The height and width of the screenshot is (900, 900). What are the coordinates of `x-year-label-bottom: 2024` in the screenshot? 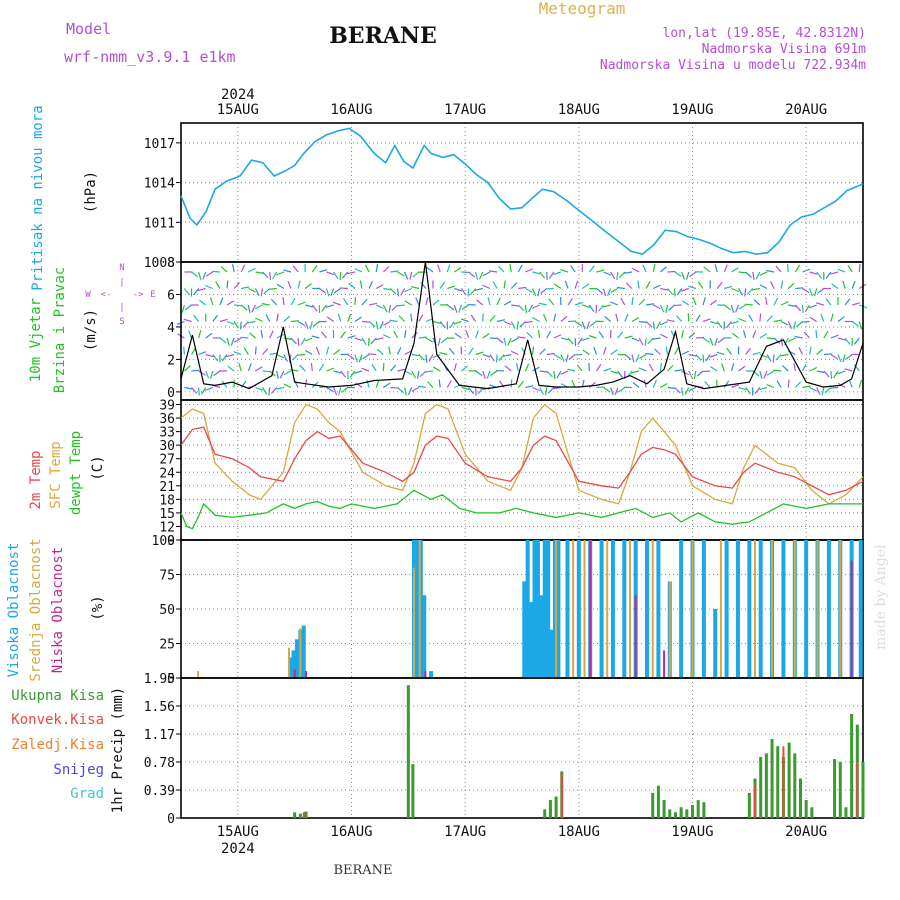 It's located at (238, 849).